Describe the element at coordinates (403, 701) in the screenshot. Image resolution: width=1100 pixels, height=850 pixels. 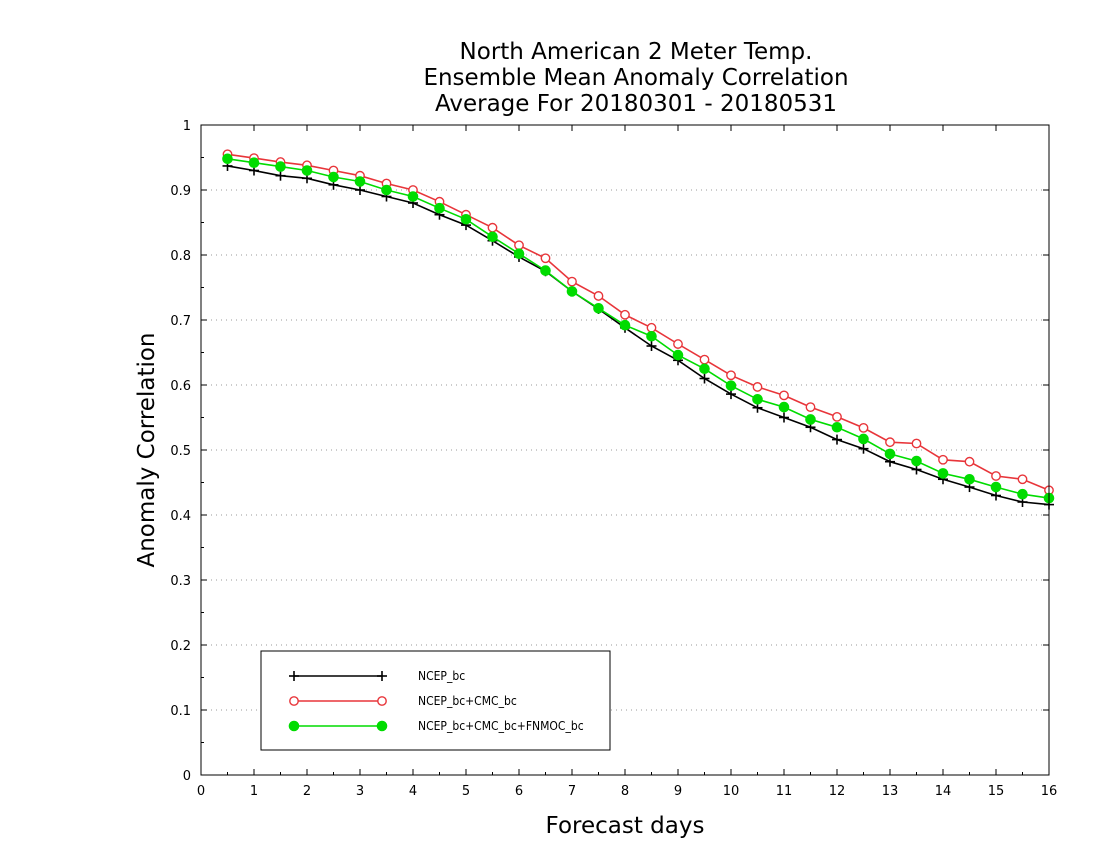
I see `legend-item: NCEP_bc+CMC_bc` at that location.